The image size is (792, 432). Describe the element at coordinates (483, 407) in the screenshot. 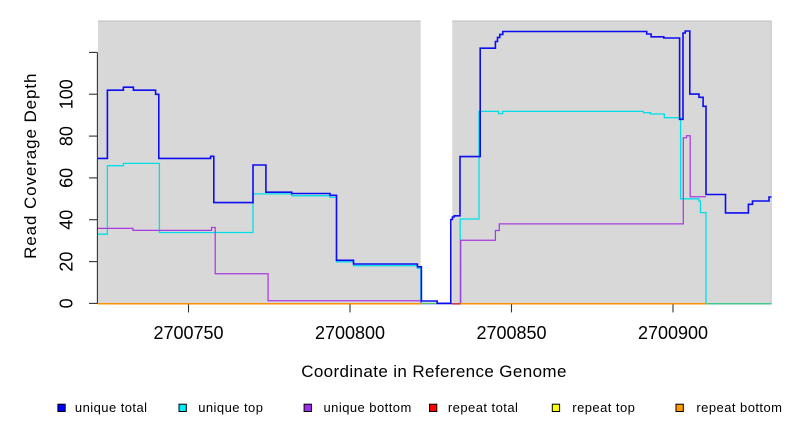

I see `svg-text: repeat total` at that location.